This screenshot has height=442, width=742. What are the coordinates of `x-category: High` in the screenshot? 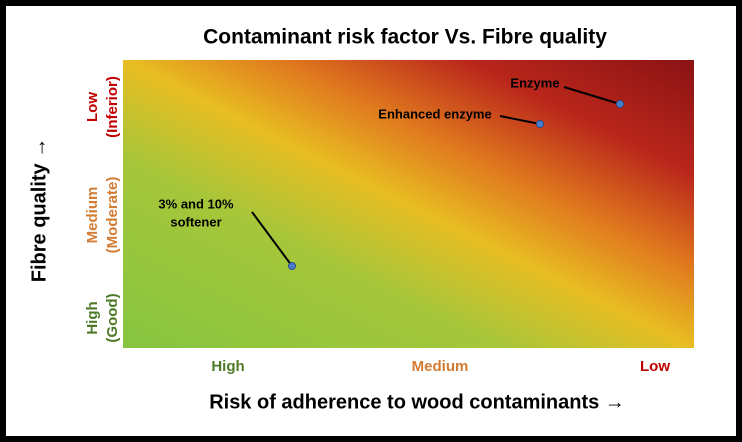 It's located at (227, 366).